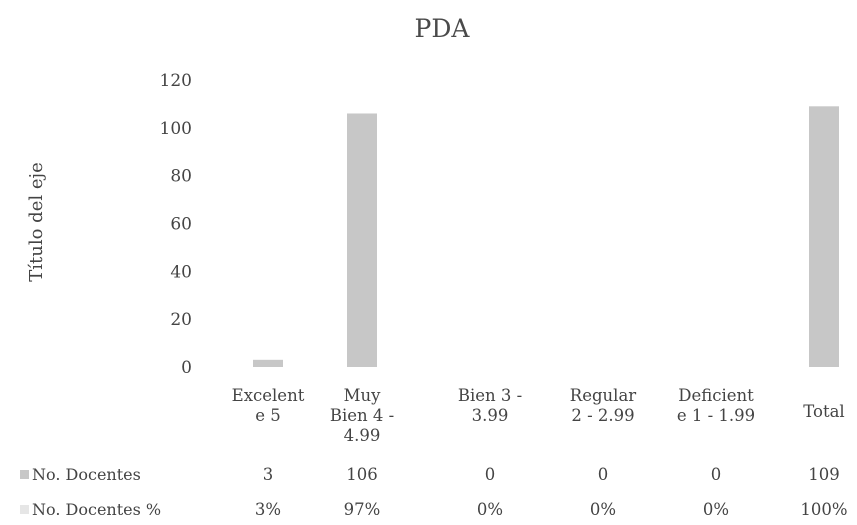 Image resolution: width=857 pixels, height=525 pixels. I want to click on chart-title: PDA, so click(442, 28).